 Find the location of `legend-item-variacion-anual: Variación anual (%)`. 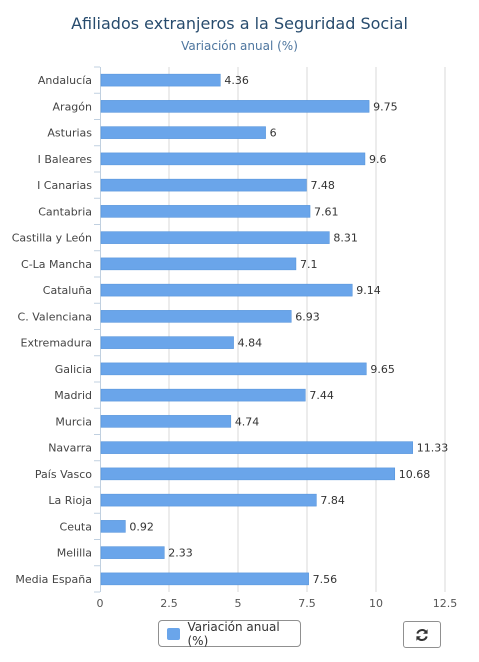

legend-item-variacion-anual: Variación anual (%) is located at coordinates (229, 633).